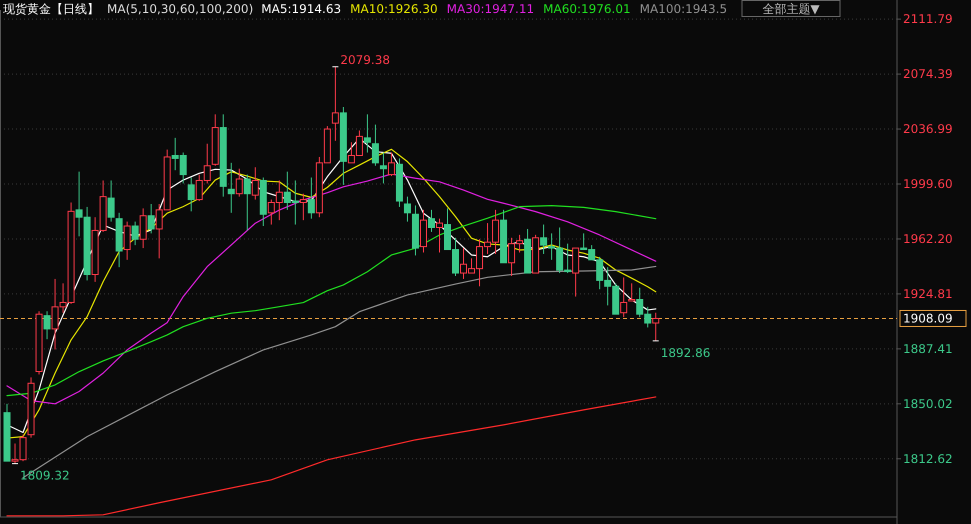 The height and width of the screenshot is (524, 971). What do you see at coordinates (587, 9) in the screenshot?
I see `text: MA60:1976.01` at bounding box center [587, 9].